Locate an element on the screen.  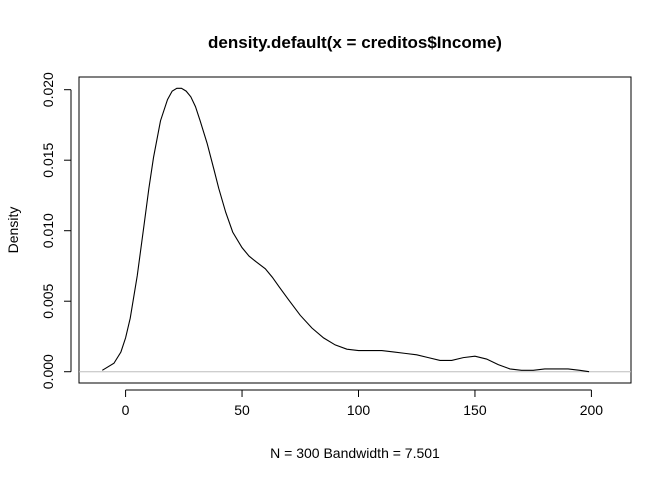
y-axis: 0.000 0.005 0.010 0.015 0.020 is located at coordinates (56, 230).